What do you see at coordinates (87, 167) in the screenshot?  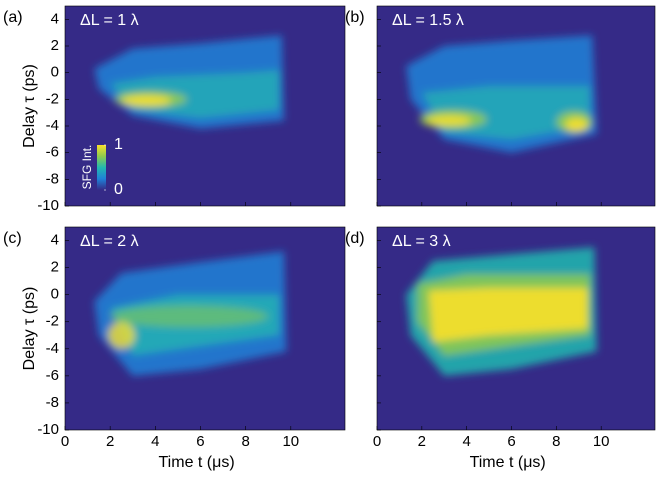 I see `colorbar-label: SFG Int.` at bounding box center [87, 167].